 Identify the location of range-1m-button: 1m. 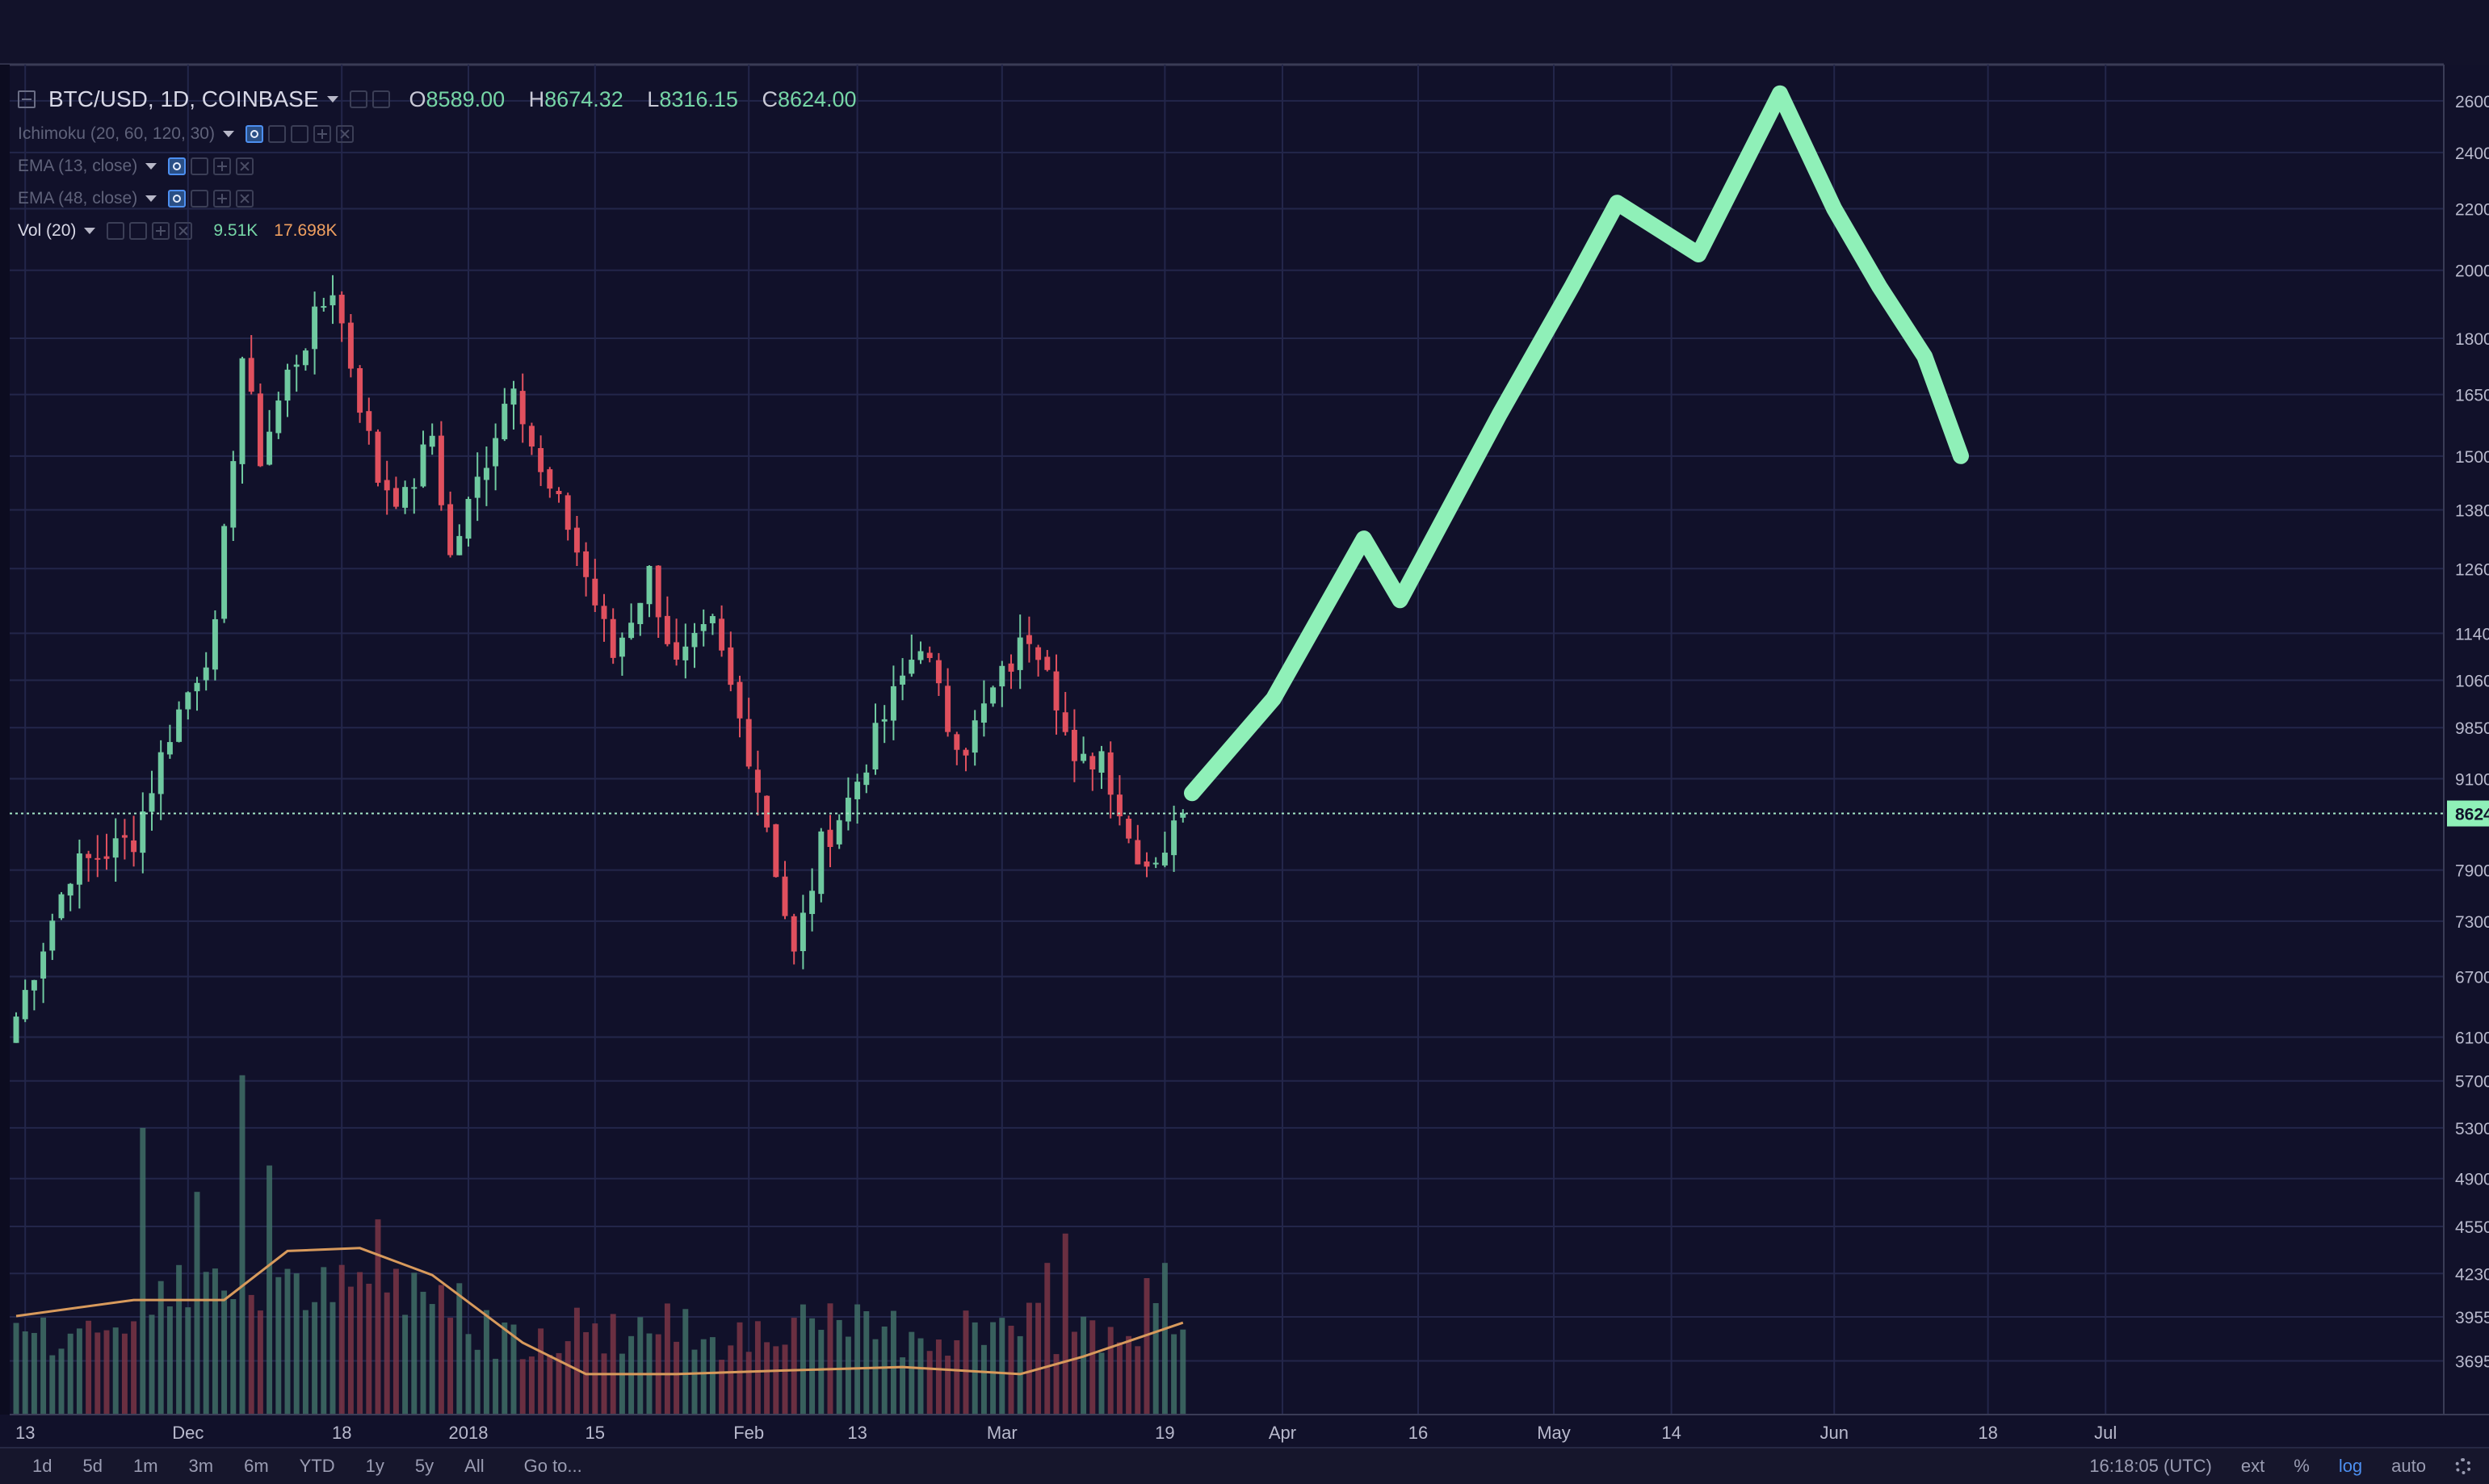
(145, 1466).